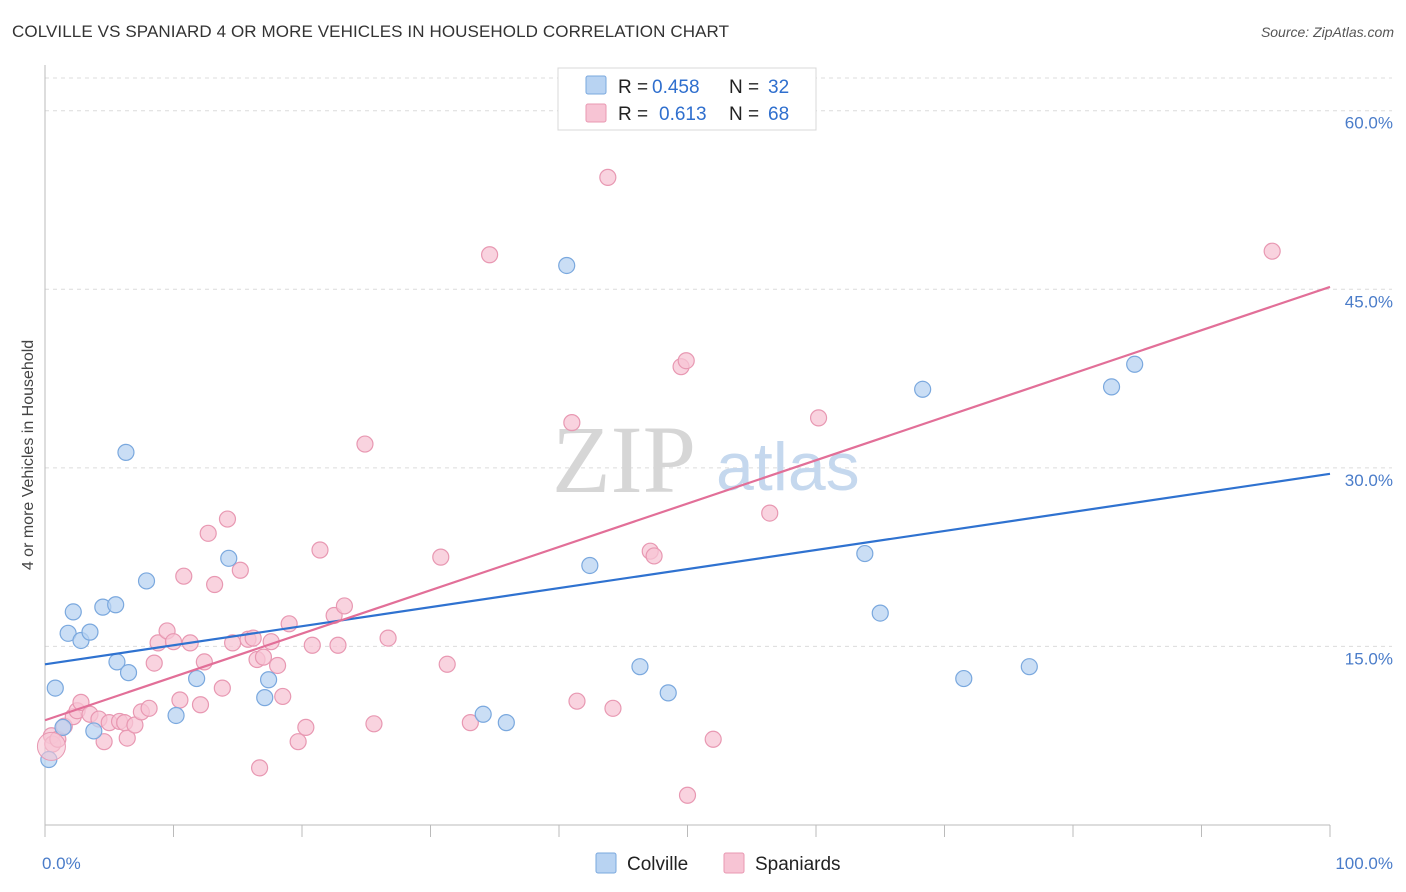  What do you see at coordinates (778, 87) in the screenshot?
I see `legend-n-value-colville: 32` at bounding box center [778, 87].